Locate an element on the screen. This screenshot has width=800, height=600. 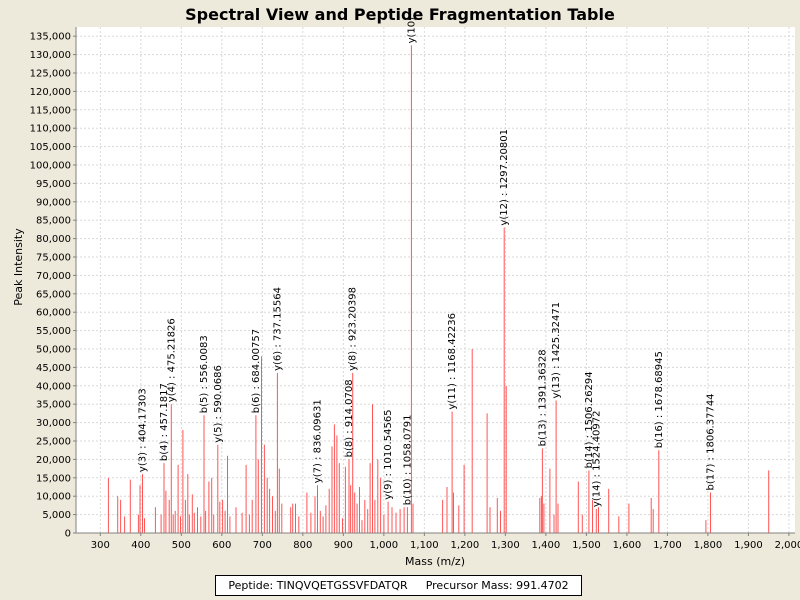
precursor-mass: Precursor Mass: 991.4702 is located at coordinates (497, 585).